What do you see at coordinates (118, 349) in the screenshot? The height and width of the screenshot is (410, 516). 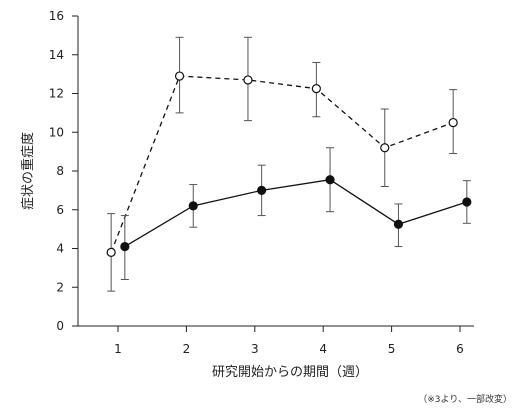 I see `x-tick-label: 1` at bounding box center [118, 349].